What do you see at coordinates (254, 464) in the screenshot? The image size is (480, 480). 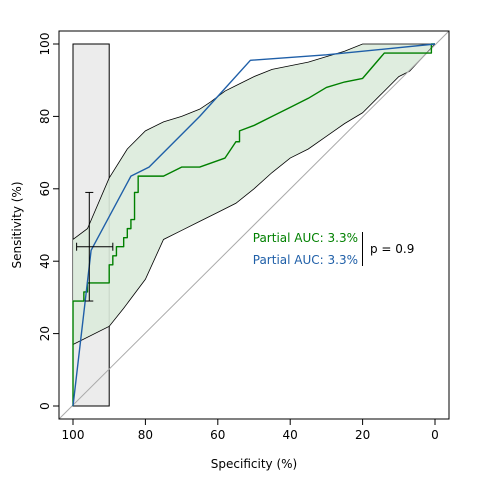 I see `x-axis-title: Specificity (%)` at bounding box center [254, 464].